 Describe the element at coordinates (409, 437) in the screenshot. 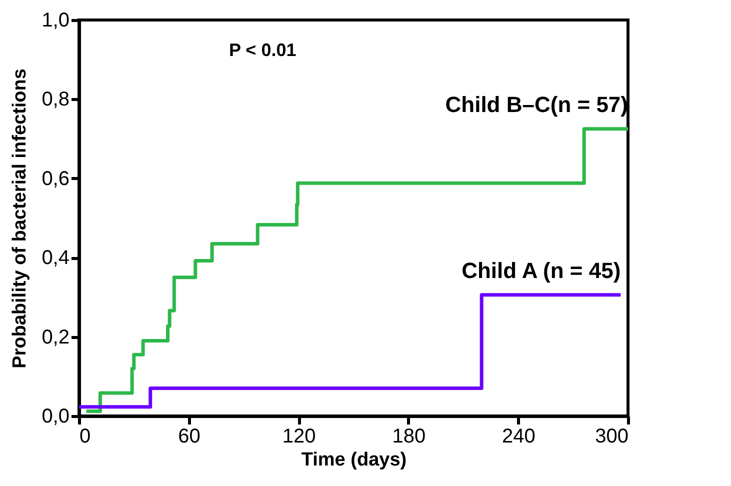

I see `x-tick-label: 180` at that location.